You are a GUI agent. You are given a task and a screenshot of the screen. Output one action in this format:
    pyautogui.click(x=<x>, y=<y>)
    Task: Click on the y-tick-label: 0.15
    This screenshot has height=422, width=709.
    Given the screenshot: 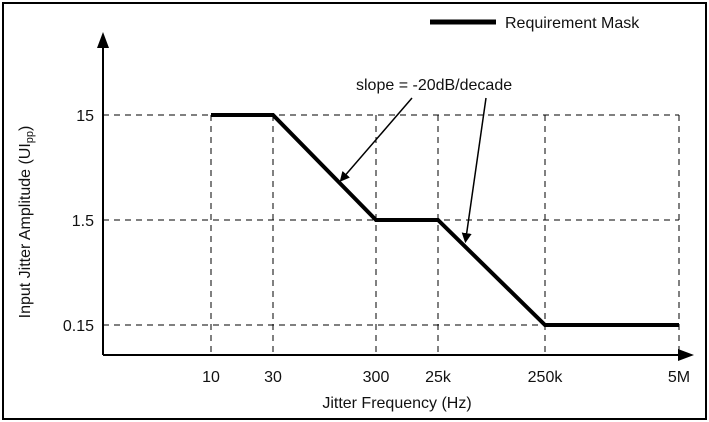 What is the action you would take?
    pyautogui.click(x=78, y=326)
    